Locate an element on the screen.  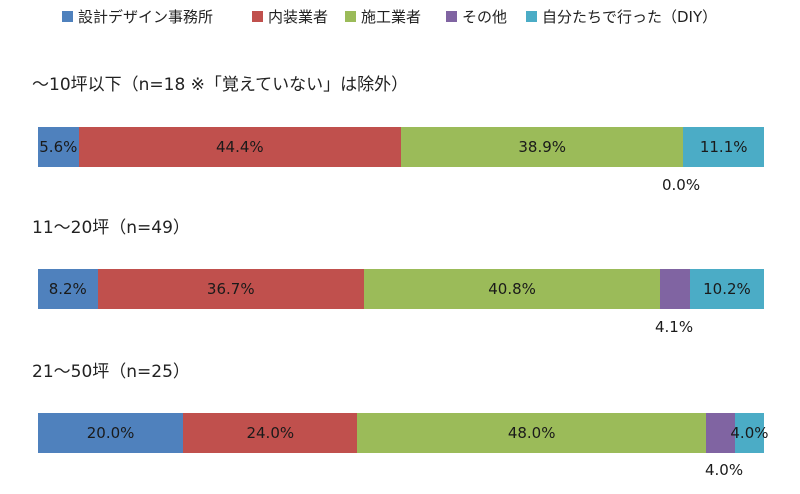
legend-item: その他 is located at coordinates (476, 16).